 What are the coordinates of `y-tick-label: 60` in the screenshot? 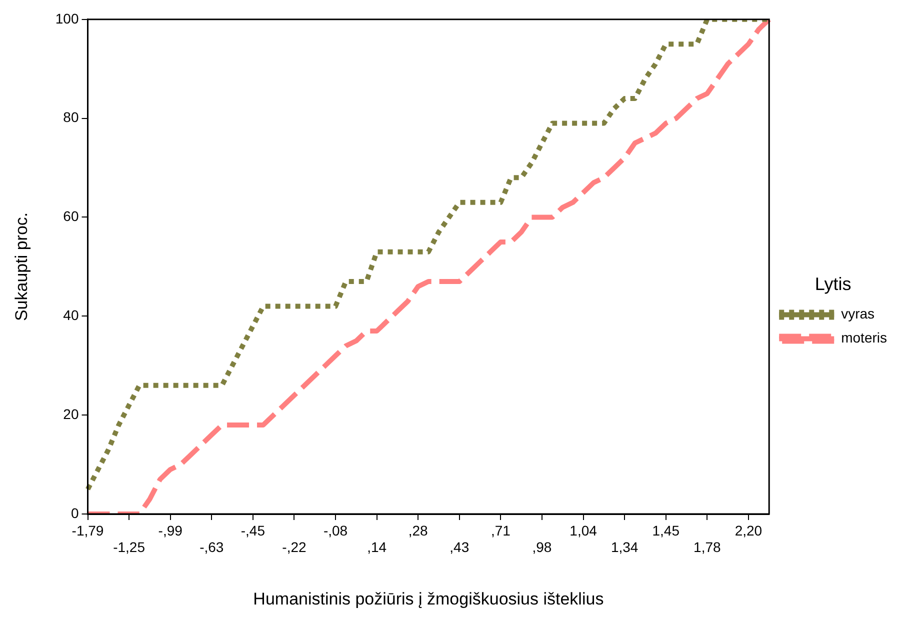 It's located at (71, 216).